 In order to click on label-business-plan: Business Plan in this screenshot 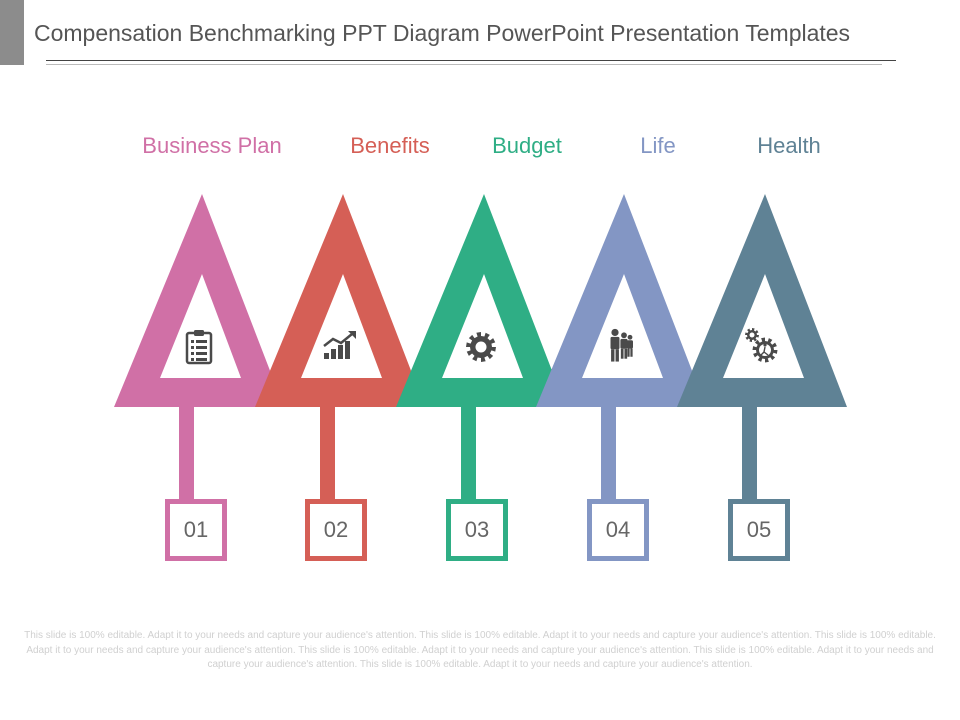, I will do `click(212, 145)`.